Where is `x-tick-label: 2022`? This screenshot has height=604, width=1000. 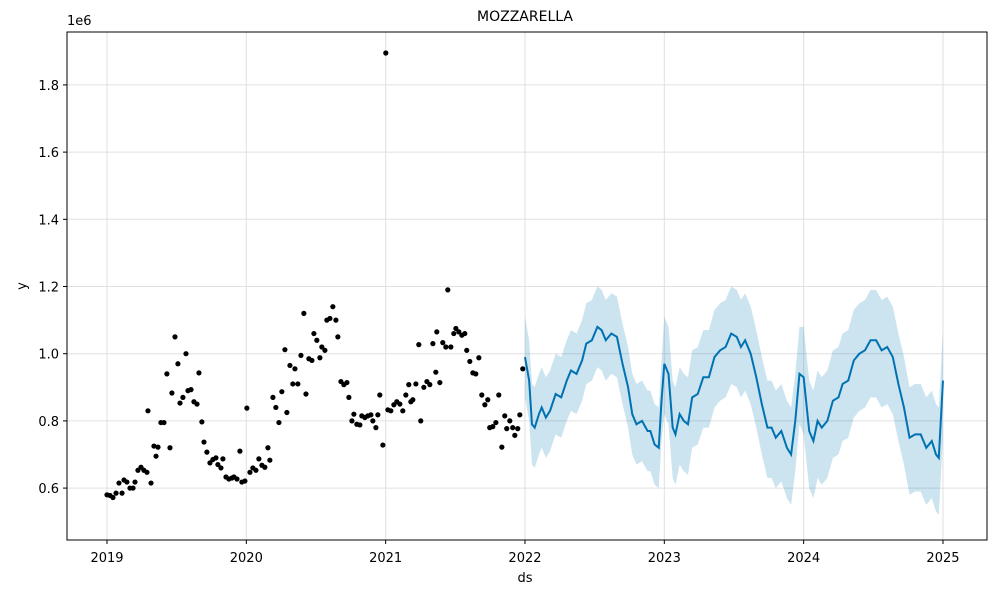 x-tick-label: 2022 is located at coordinates (524, 558).